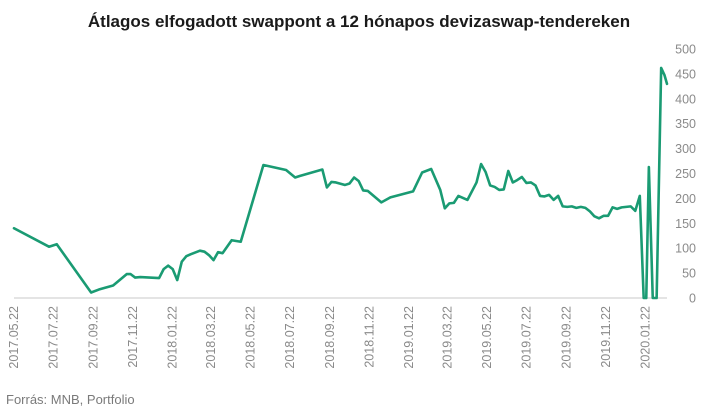 Image resolution: width=718 pixels, height=415 pixels. Describe the element at coordinates (94, 337) in the screenshot. I see `x-tick-label: 2017.09.22` at that location.